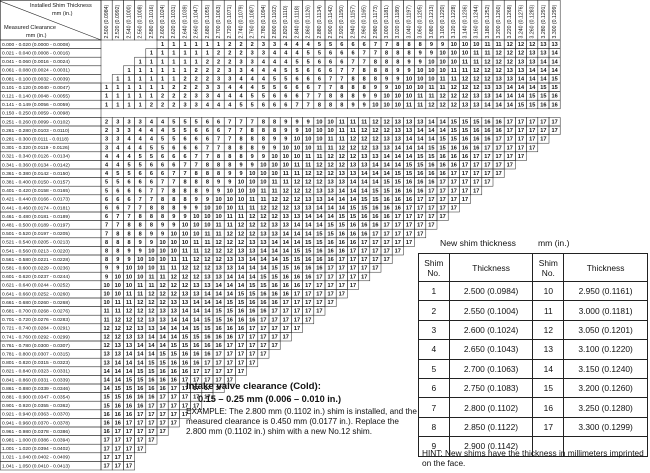 The image size is (650, 473). What do you see at coordinates (286, 21) in the screenshot?
I see `column-label: 2.820 (0.1110)` at bounding box center [286, 21].